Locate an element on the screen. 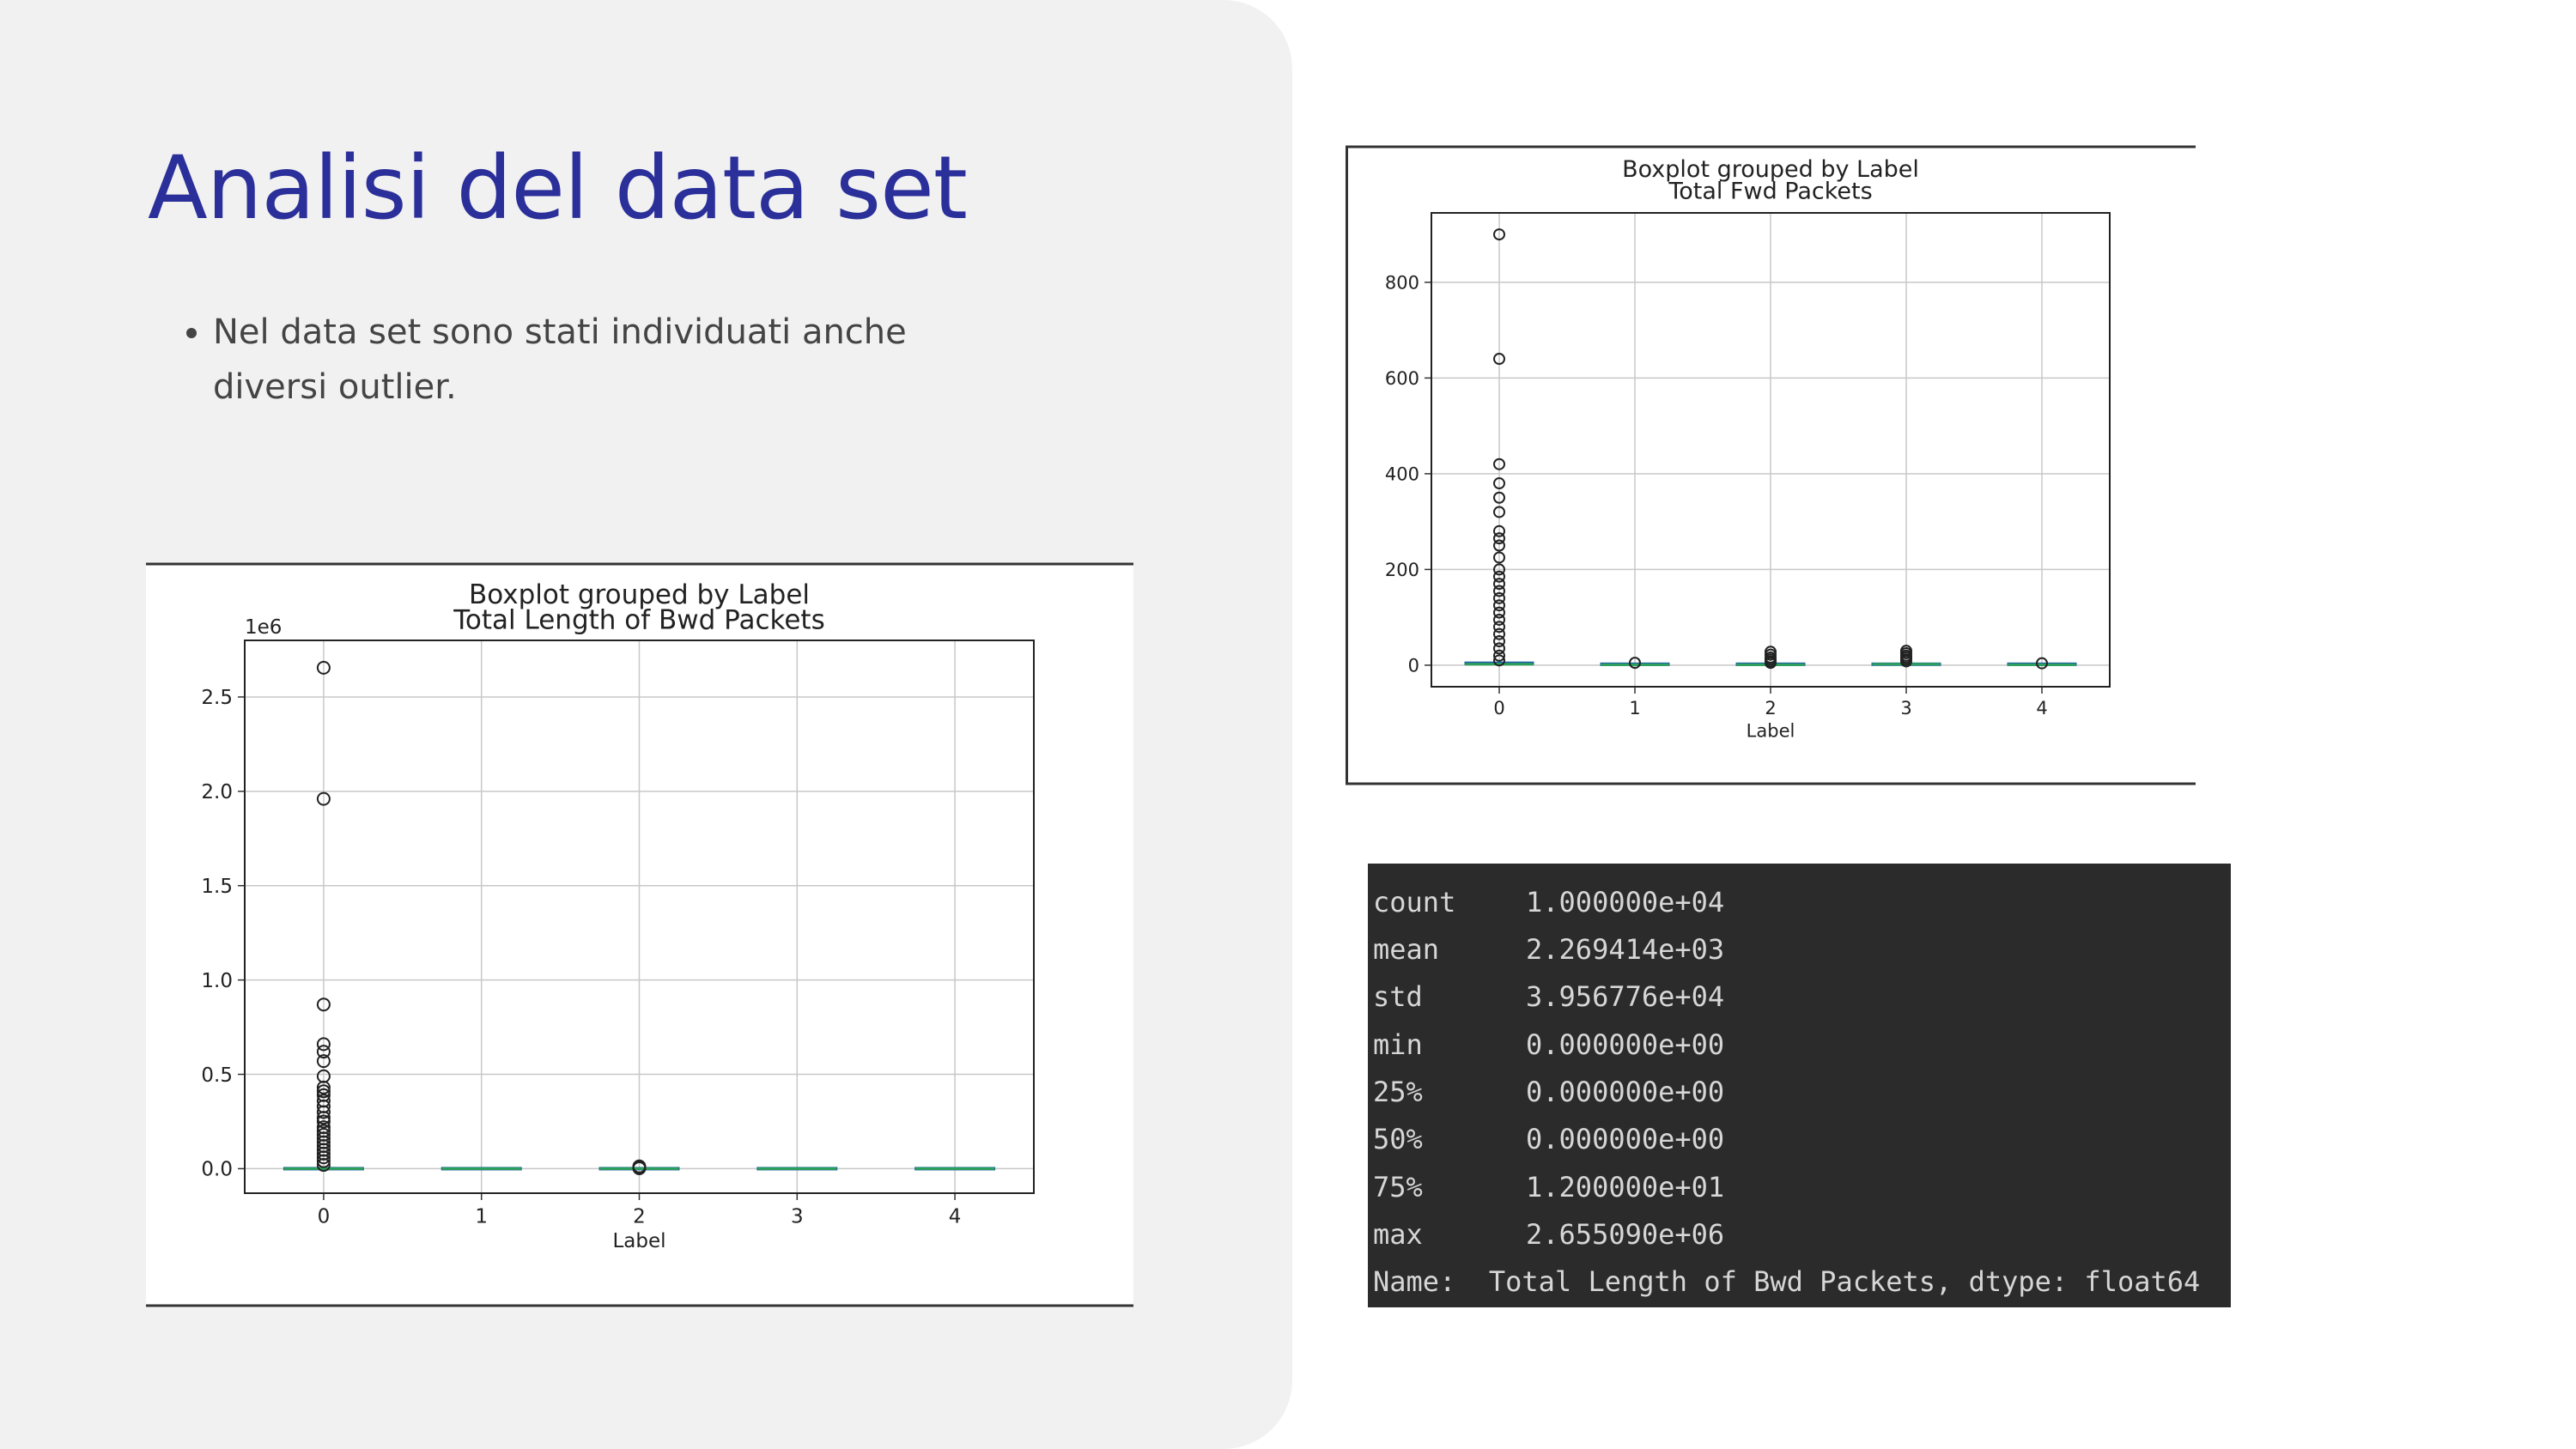  describe-key: mean is located at coordinates (1407, 949).